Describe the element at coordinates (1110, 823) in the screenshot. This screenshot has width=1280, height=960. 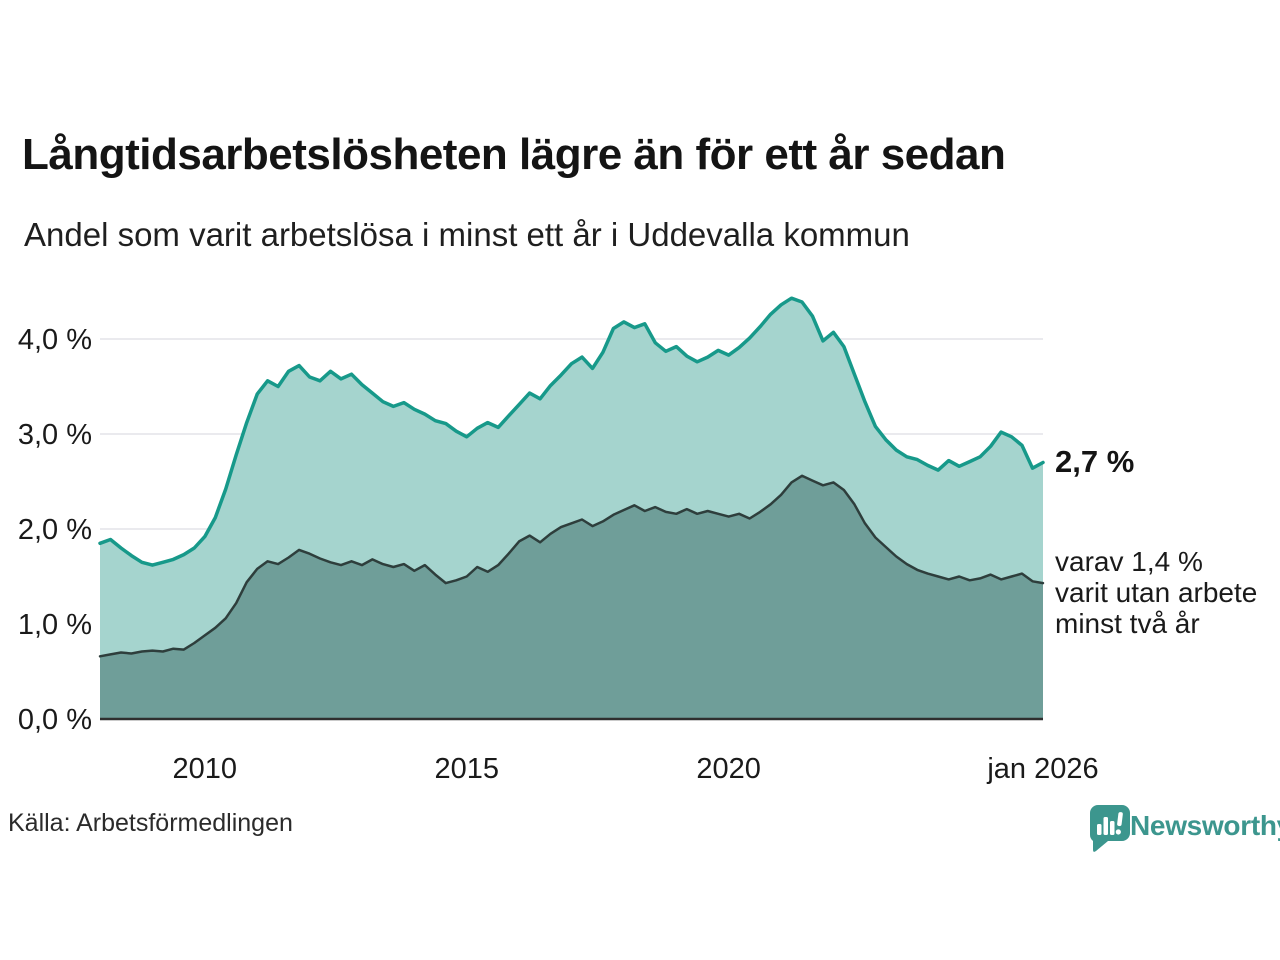
I see `logo-bar-chart-glyph` at that location.